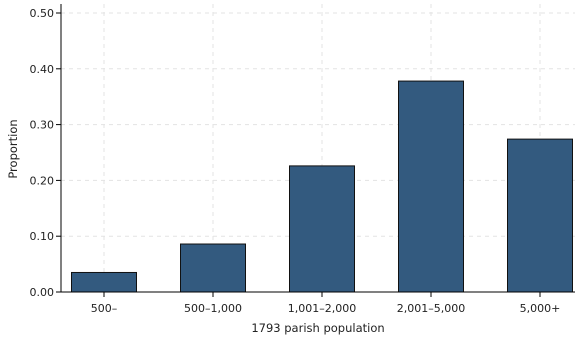 This screenshot has height=341, width=575. Describe the element at coordinates (42, 125) in the screenshot. I see `y-tick-label: 0.30` at that location.